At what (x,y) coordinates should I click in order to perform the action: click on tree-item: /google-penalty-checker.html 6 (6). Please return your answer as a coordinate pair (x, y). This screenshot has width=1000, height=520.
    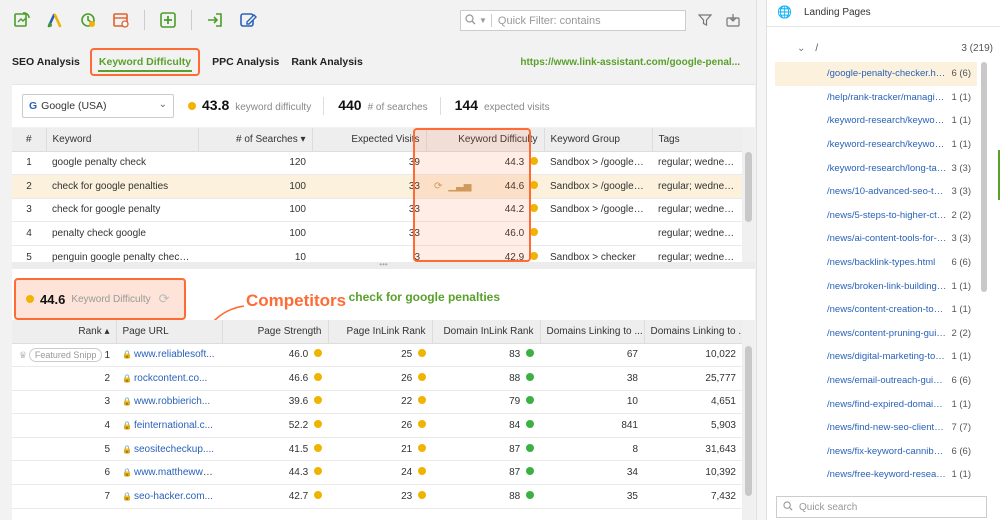
    Looking at the image, I should click on (876, 74).